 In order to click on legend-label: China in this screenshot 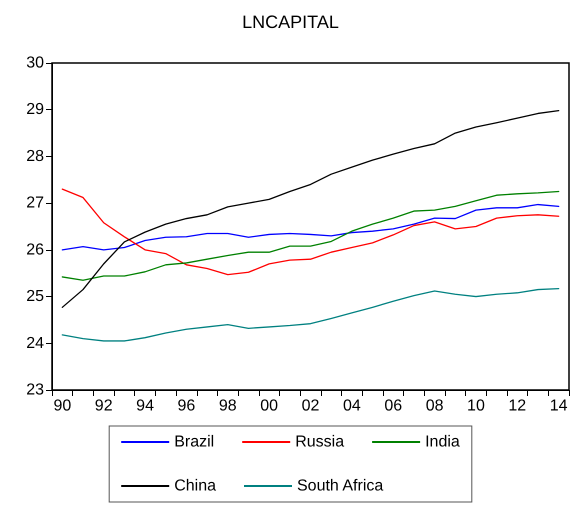, I will do `click(195, 486)`.